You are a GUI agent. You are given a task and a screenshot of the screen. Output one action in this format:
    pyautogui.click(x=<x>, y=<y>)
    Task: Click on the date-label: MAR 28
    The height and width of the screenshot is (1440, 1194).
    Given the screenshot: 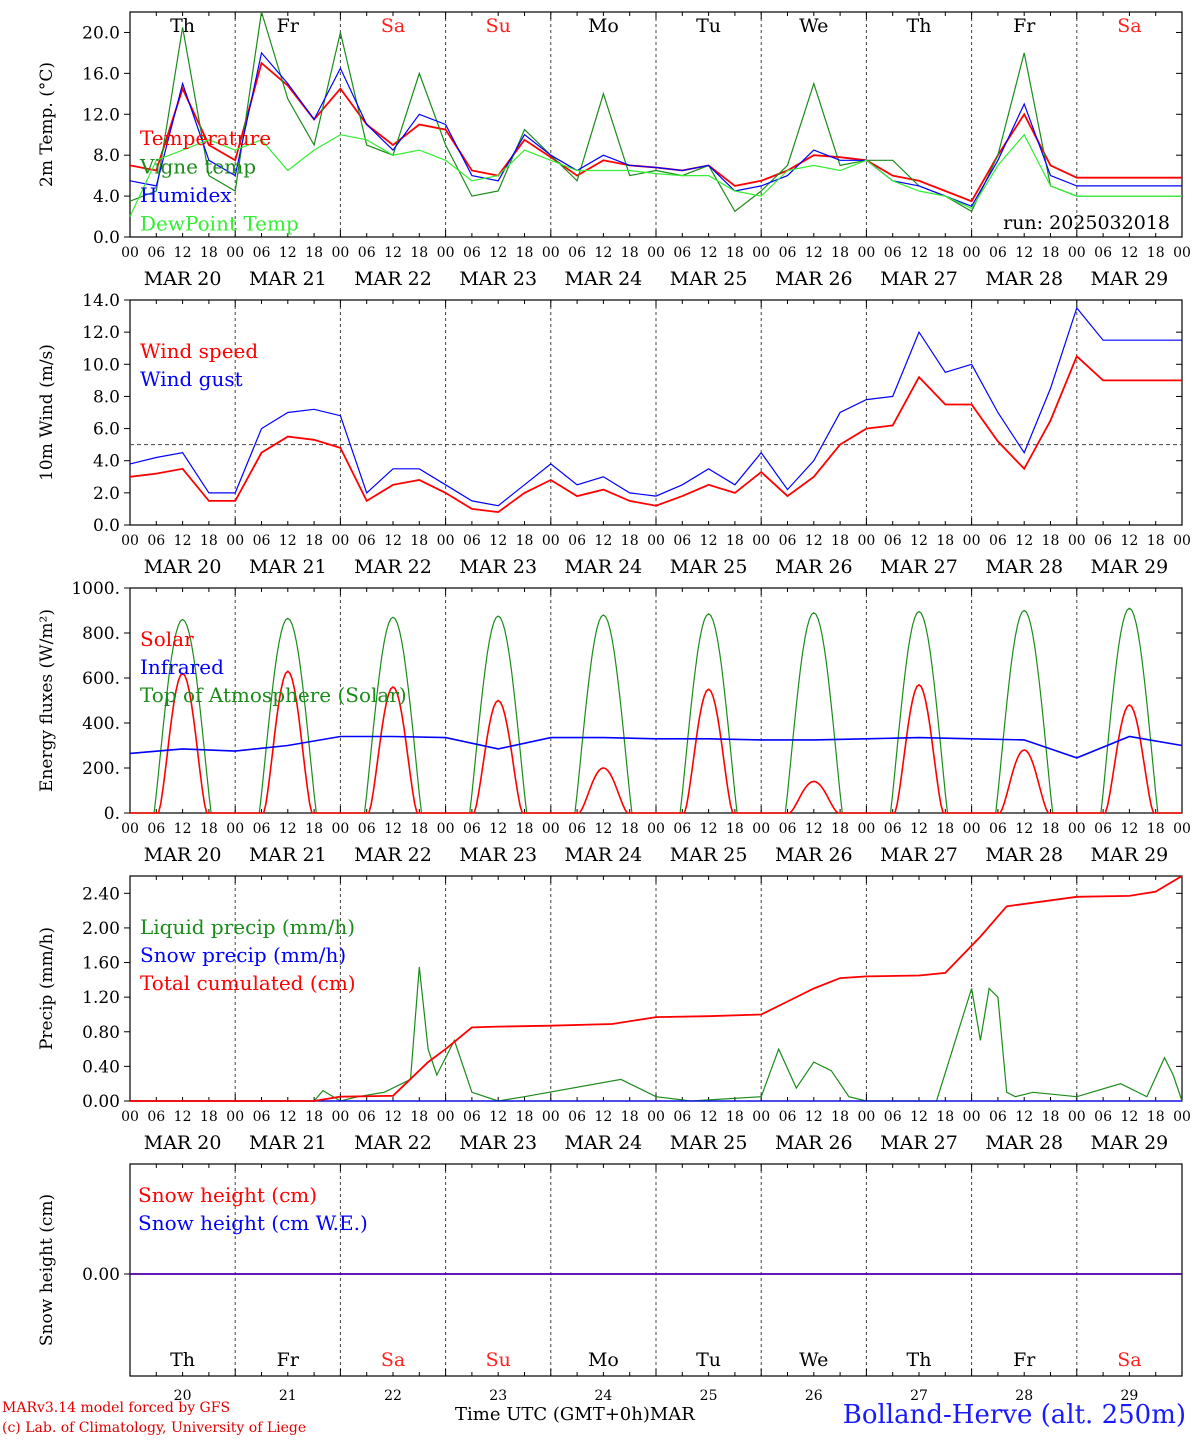 What is the action you would take?
    pyautogui.click(x=1024, y=567)
    